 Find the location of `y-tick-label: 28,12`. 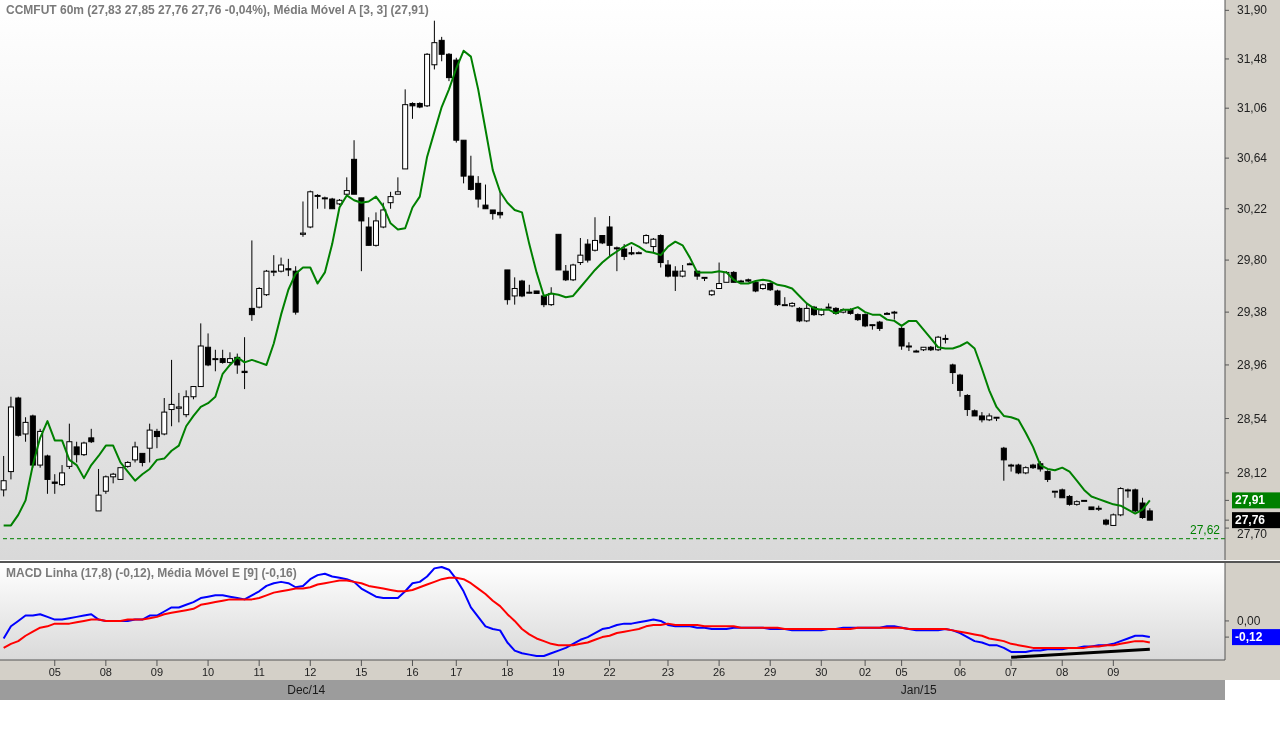

y-tick-label: 28,12 is located at coordinates (1252, 472).